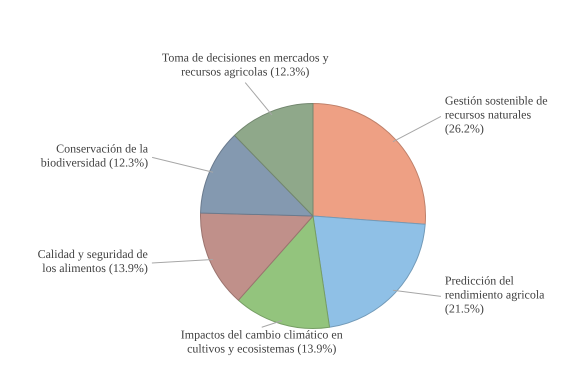 The width and height of the screenshot is (571, 383). Describe the element at coordinates (464, 129) in the screenshot. I see `data-label: (26.2%)` at that location.